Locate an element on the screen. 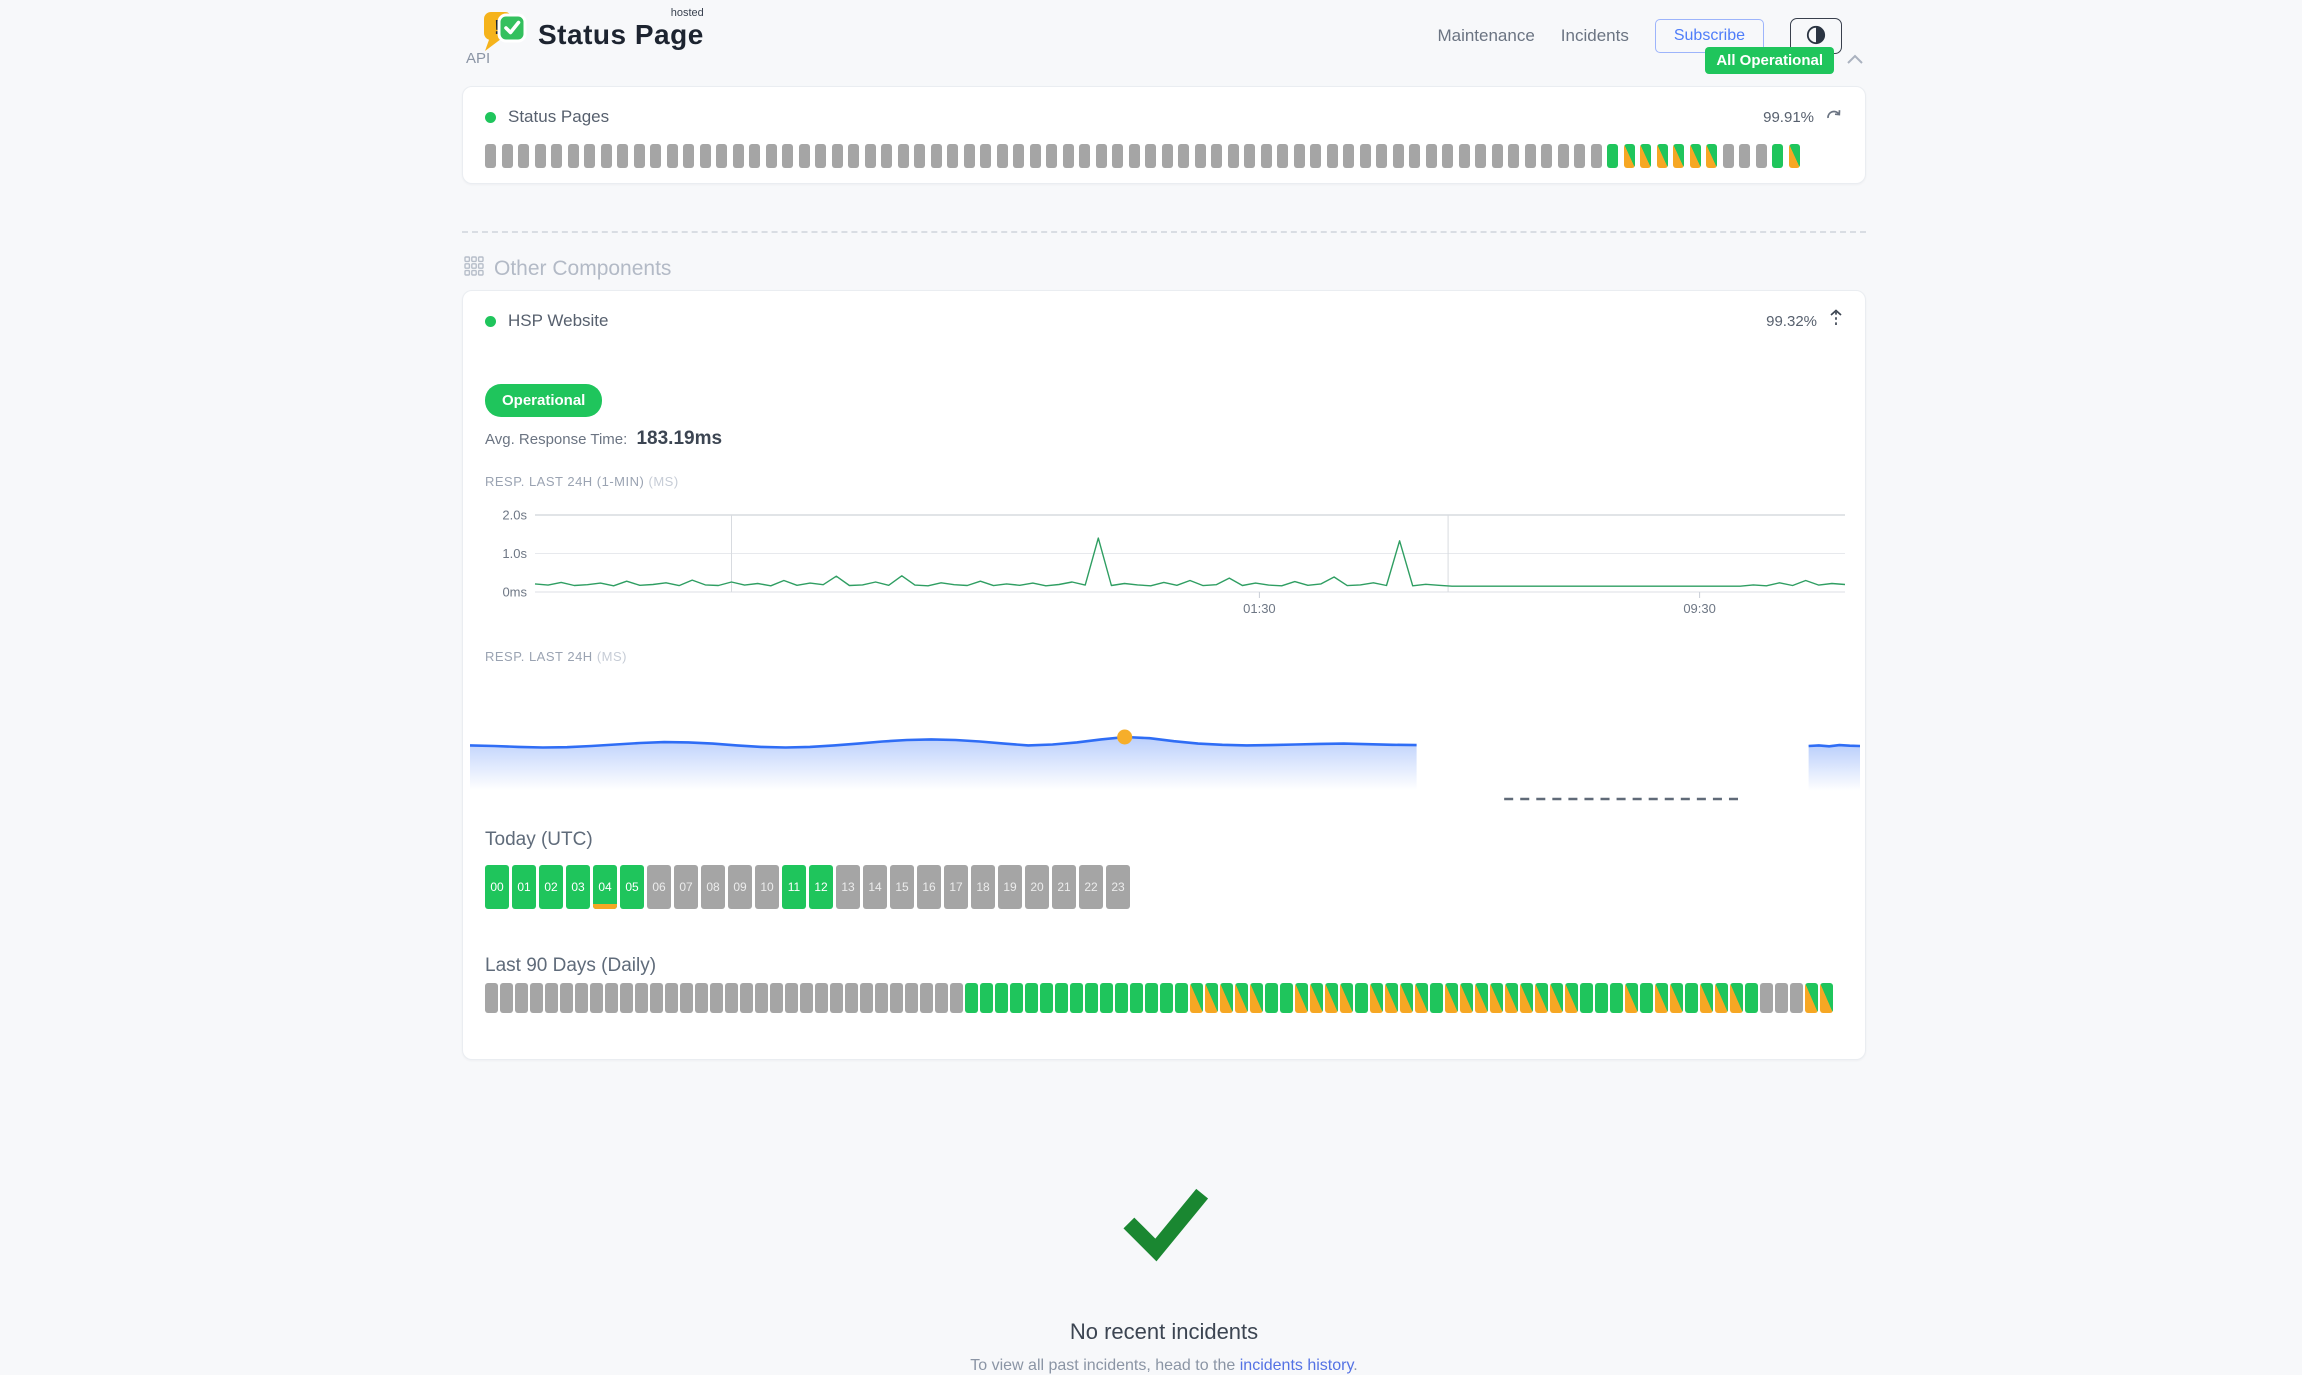 This screenshot has height=1375, width=2302. brand: ! hosted Status Page is located at coordinates (593, 33).